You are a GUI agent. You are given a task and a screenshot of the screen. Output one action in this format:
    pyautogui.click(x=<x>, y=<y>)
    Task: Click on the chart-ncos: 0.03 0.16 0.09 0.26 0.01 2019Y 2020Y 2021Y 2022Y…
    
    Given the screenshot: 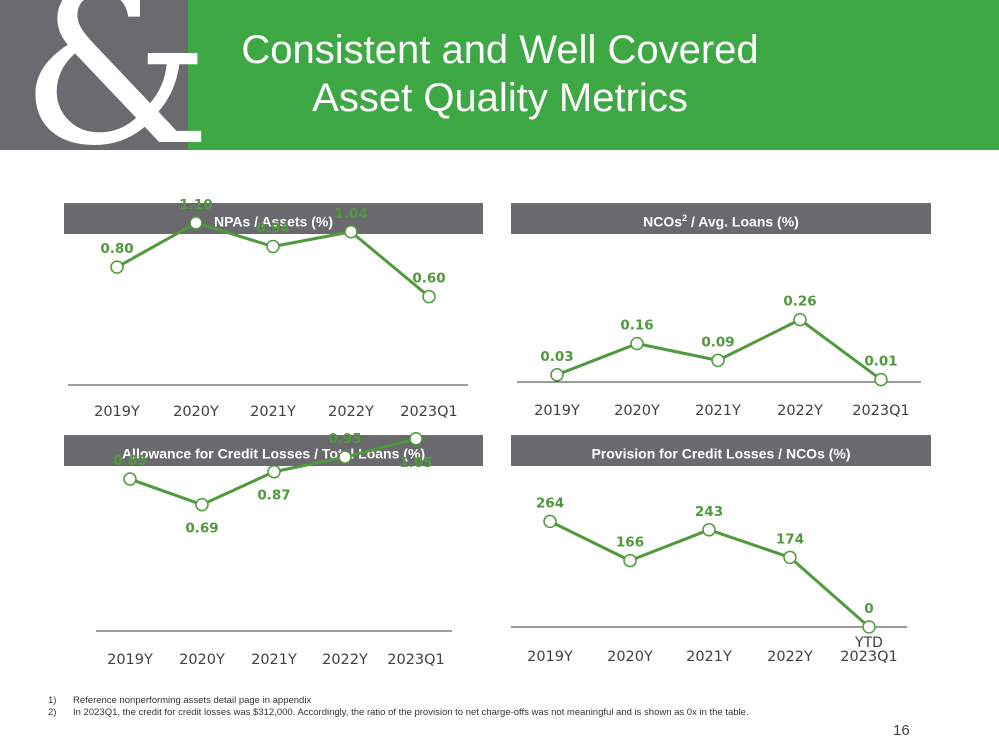 What is the action you would take?
    pyautogui.click(x=719, y=356)
    